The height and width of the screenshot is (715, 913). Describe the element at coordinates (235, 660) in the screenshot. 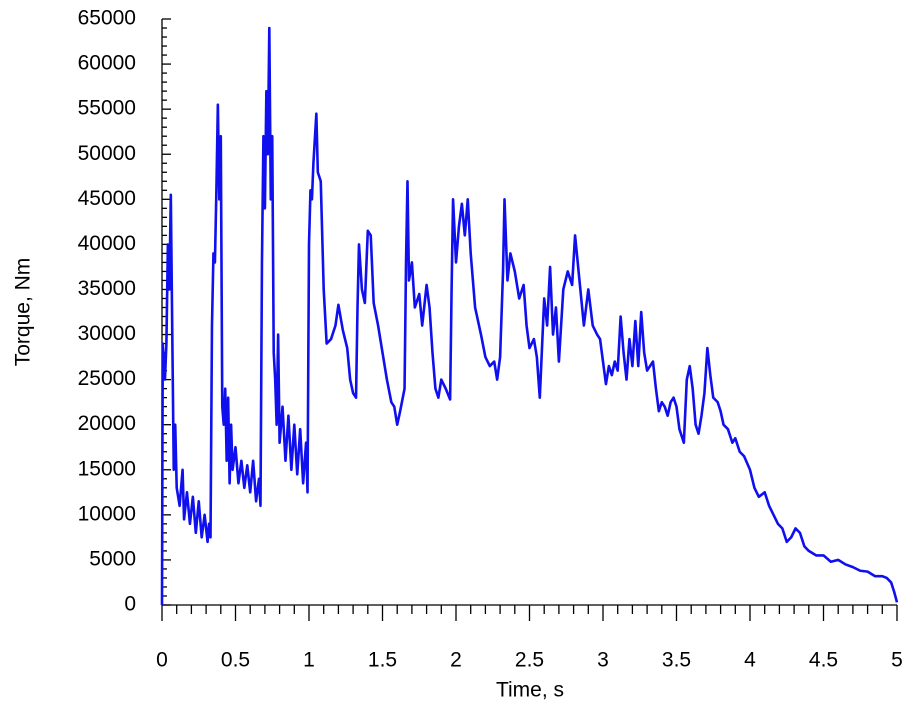

I see `x-tick-label: 0.5` at that location.